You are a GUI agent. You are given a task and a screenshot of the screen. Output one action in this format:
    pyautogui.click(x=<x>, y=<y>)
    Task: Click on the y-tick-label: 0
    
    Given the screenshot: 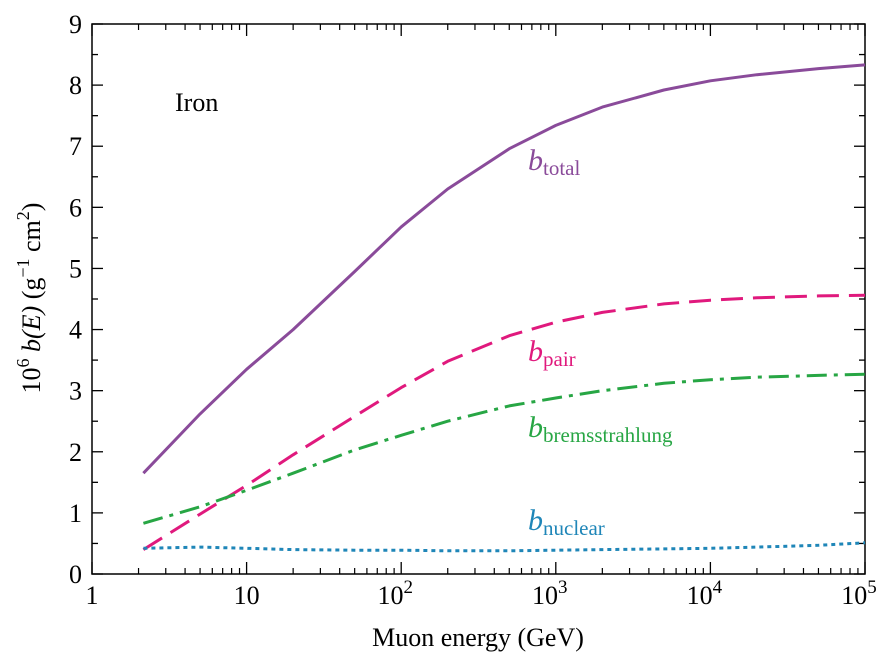 What is the action you would take?
    pyautogui.click(x=75, y=574)
    